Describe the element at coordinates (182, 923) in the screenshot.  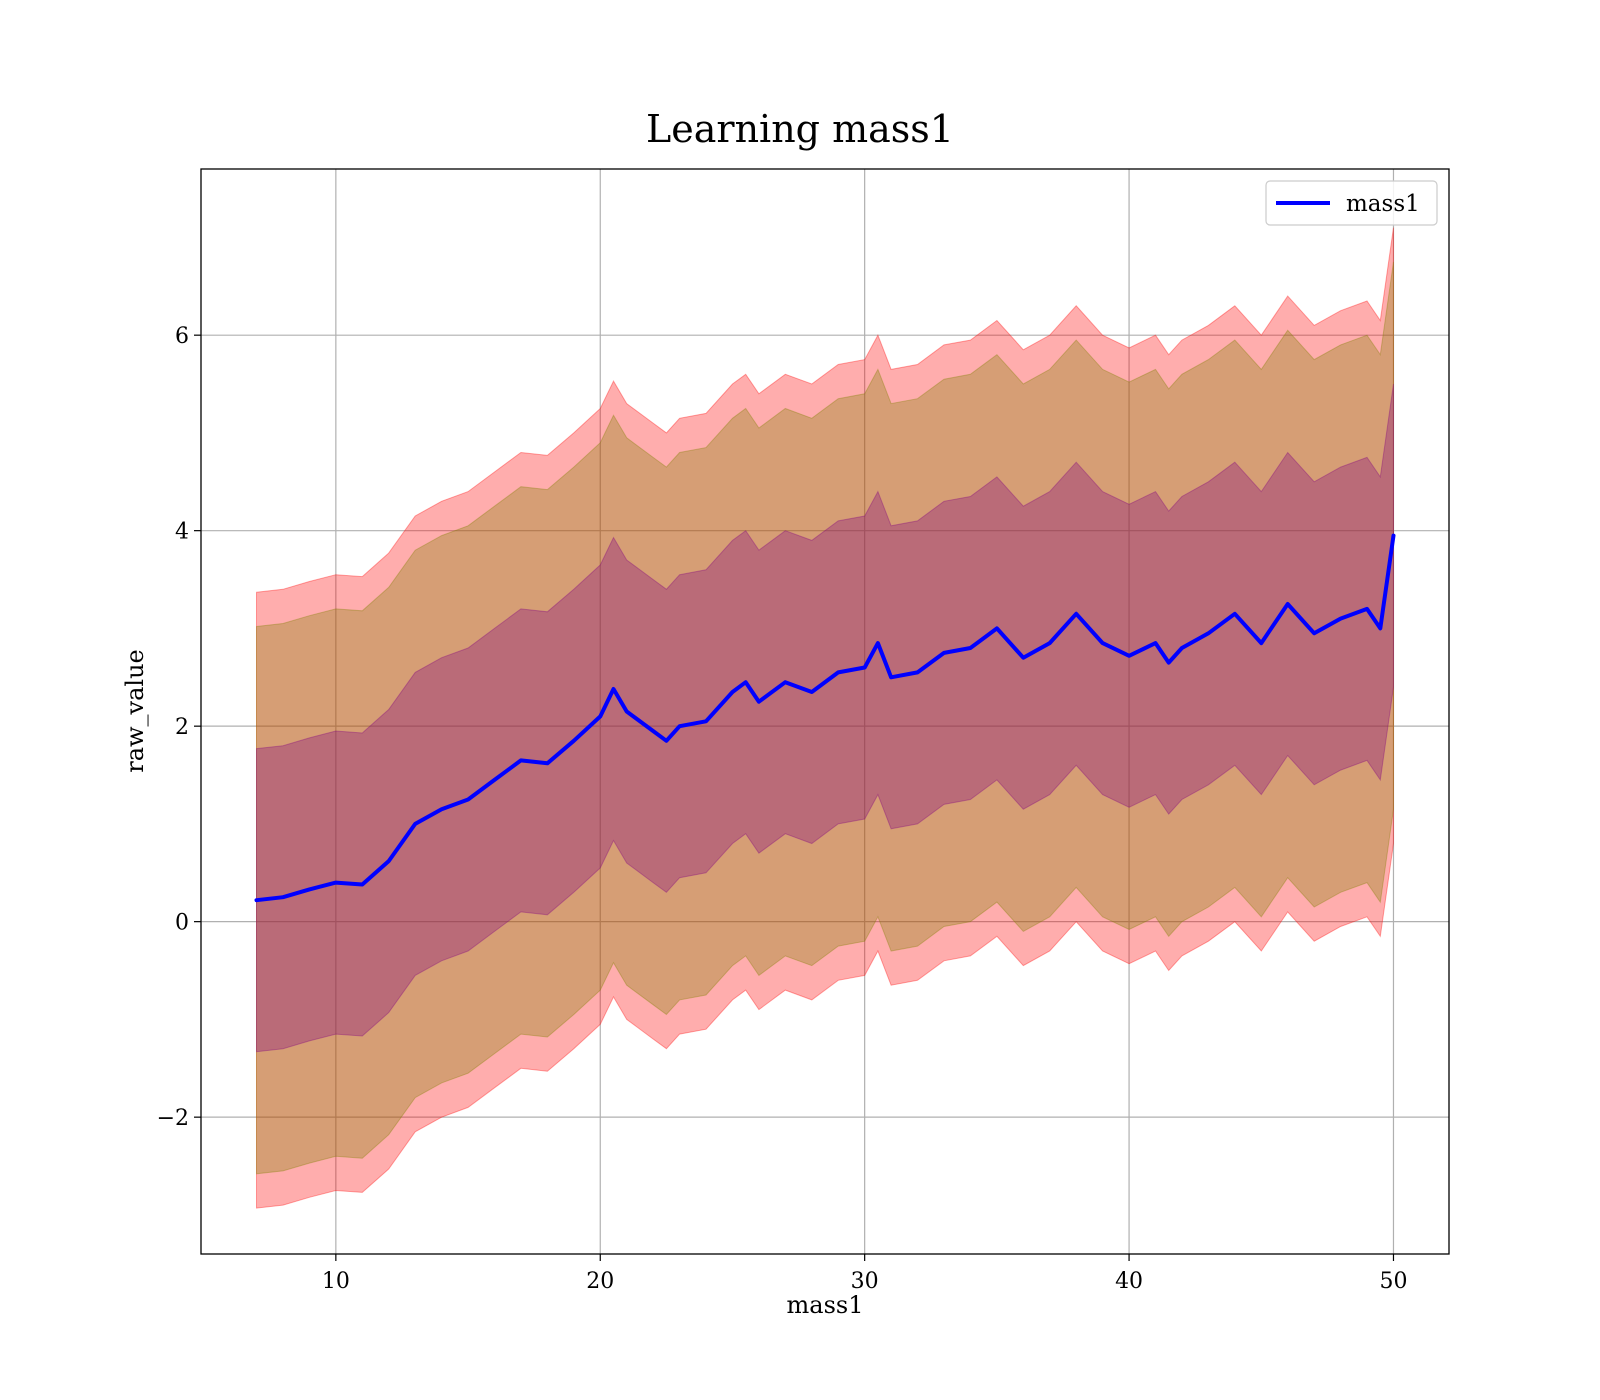
I see `y-tick-label: 0` at that location.